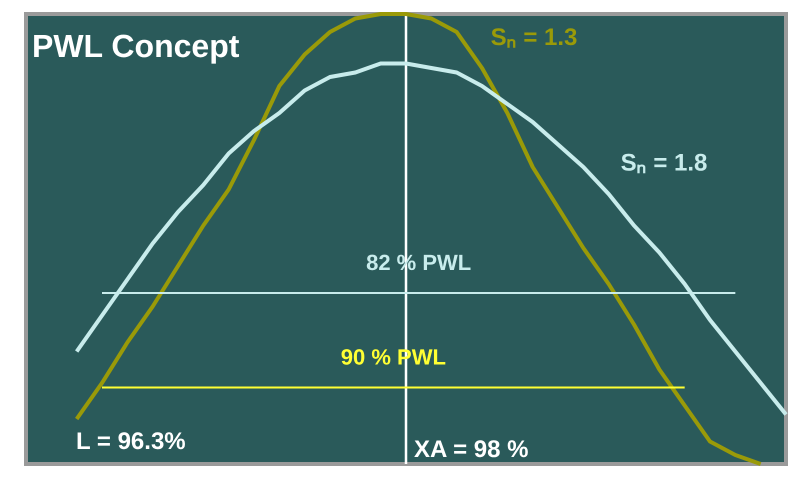 The image size is (796, 488). What do you see at coordinates (136, 46) in the screenshot?
I see `chart-title: PWL Concept` at bounding box center [136, 46].